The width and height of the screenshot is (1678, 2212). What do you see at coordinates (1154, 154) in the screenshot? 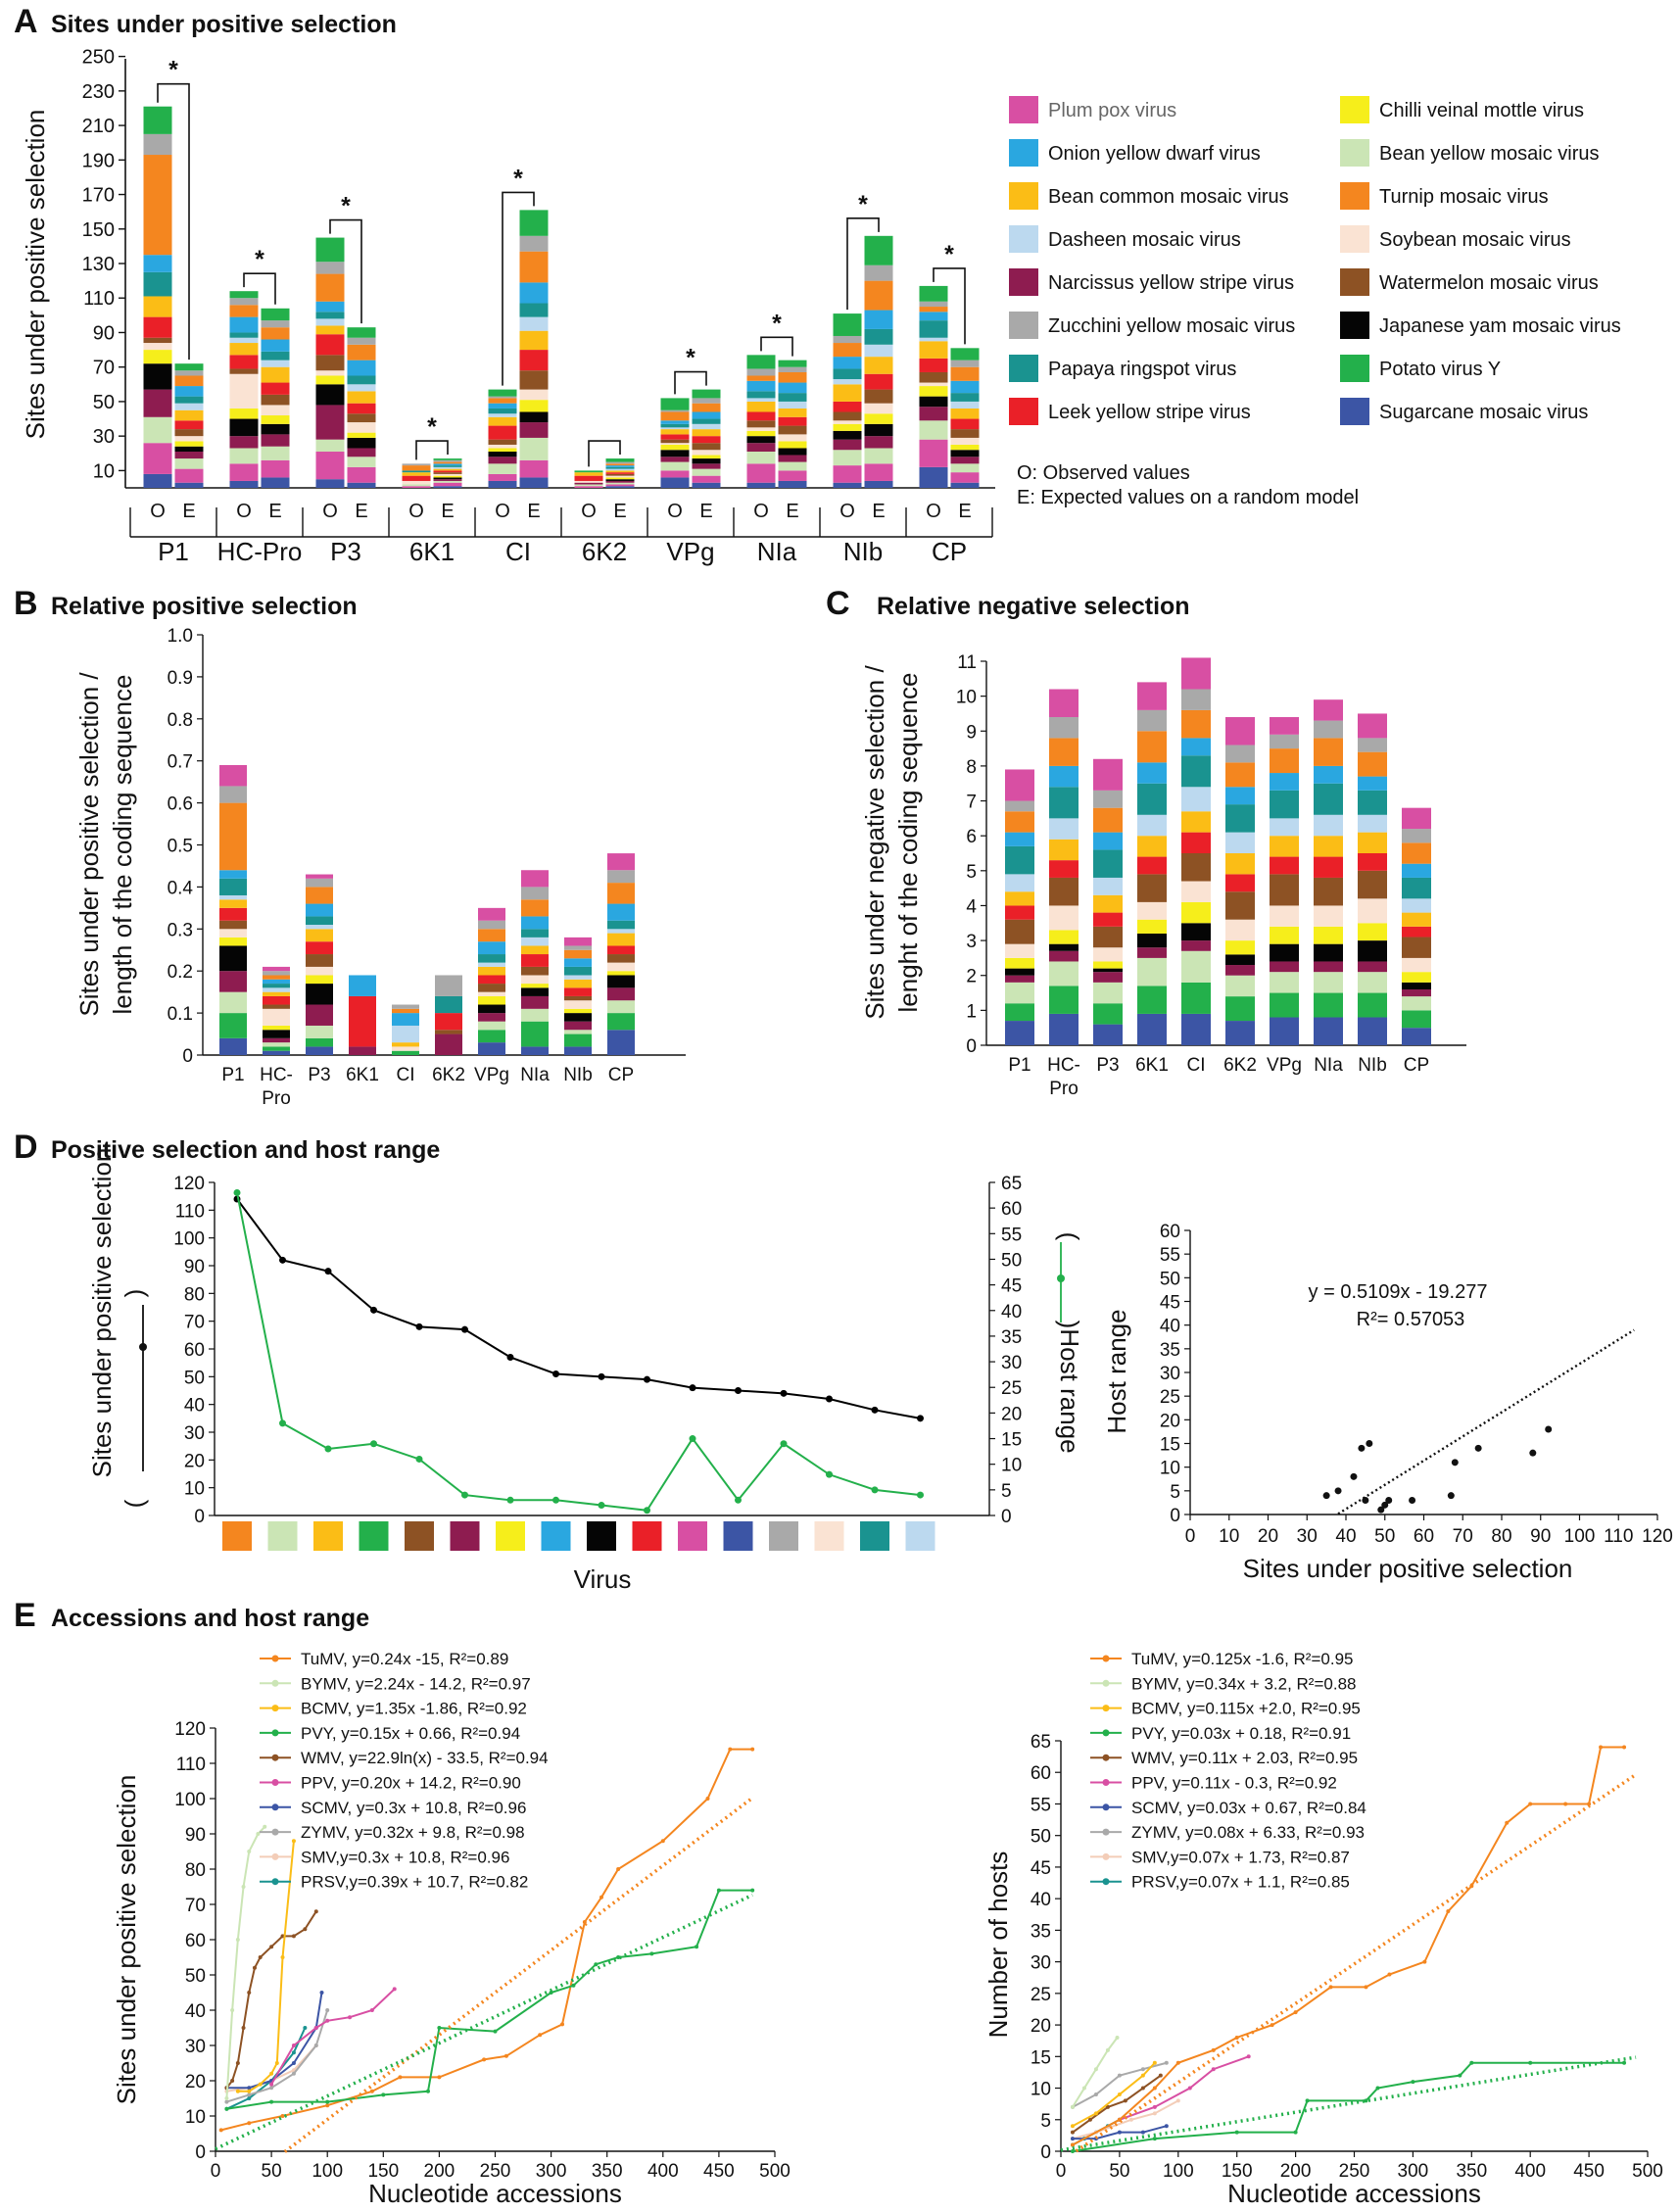
I see `legend-label: Onion yellow dwarf virus` at bounding box center [1154, 154].